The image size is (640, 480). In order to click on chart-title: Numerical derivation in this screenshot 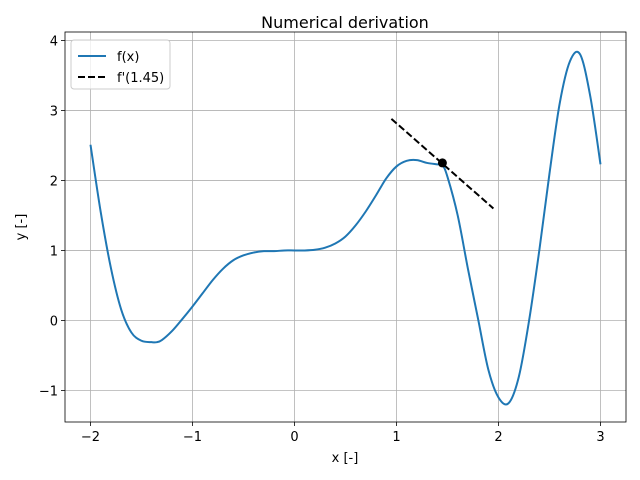, I will do `click(345, 22)`.